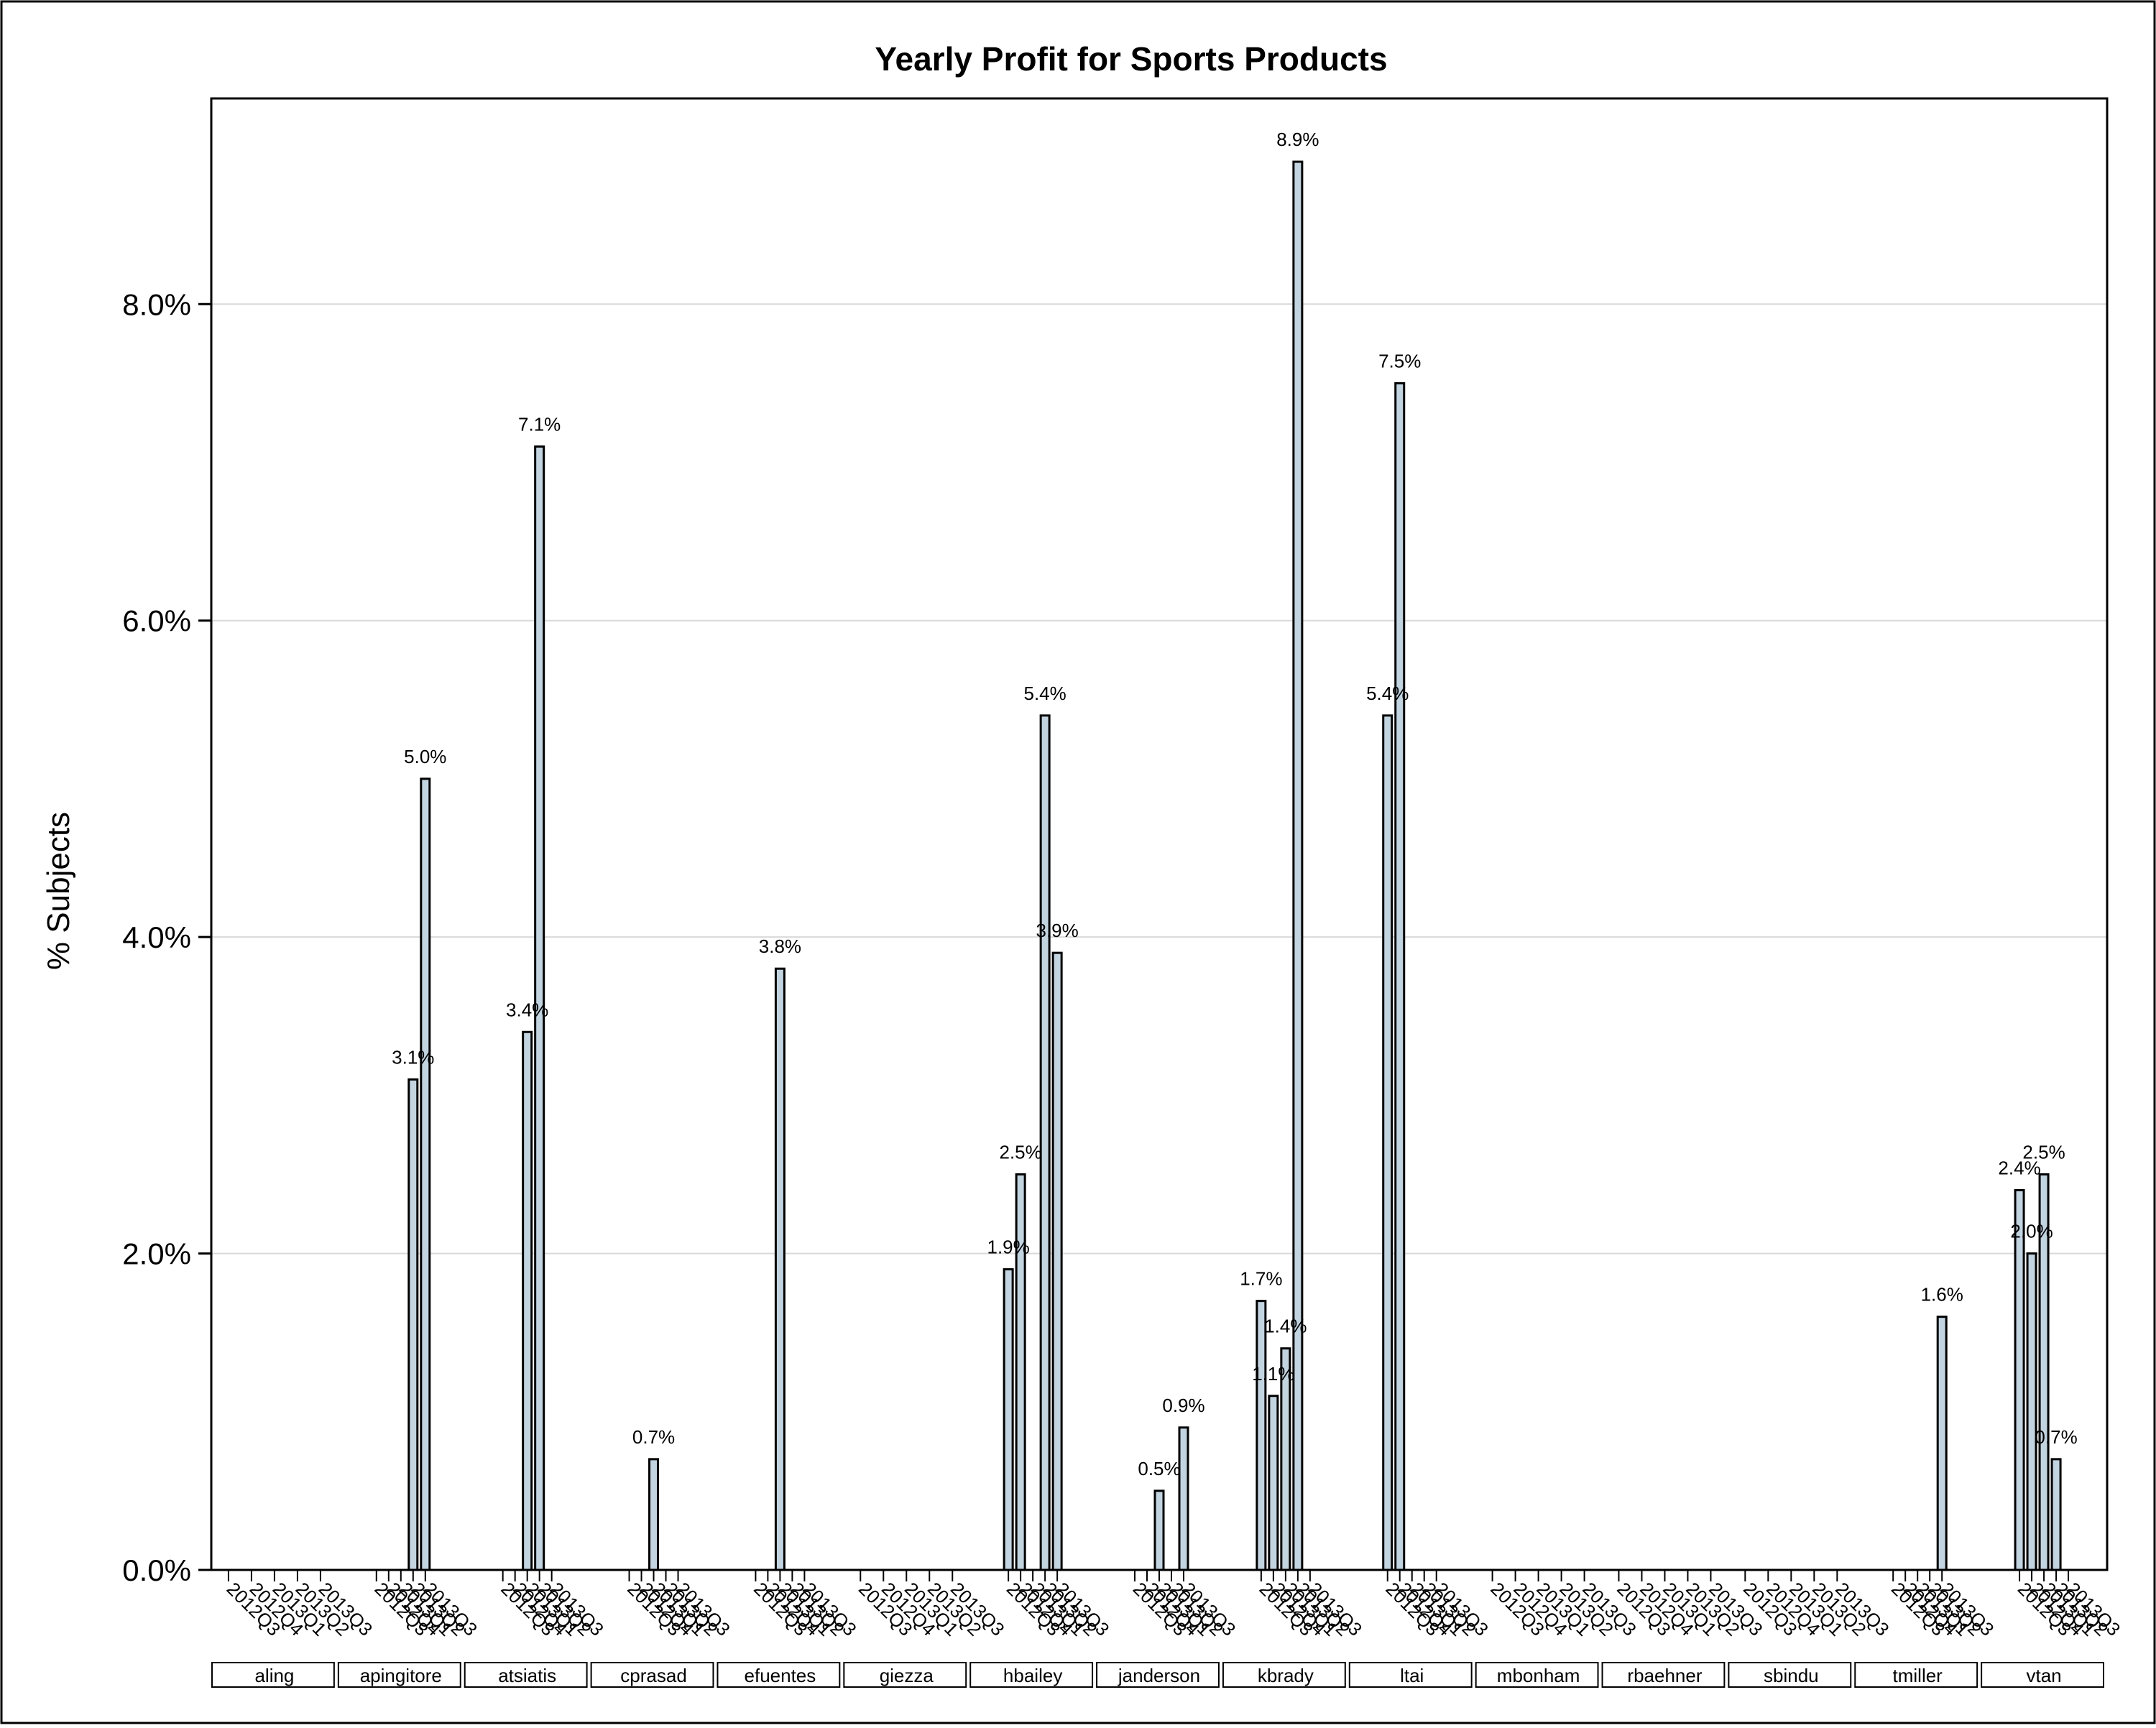  I want to click on group-label: aling, so click(274, 1676).